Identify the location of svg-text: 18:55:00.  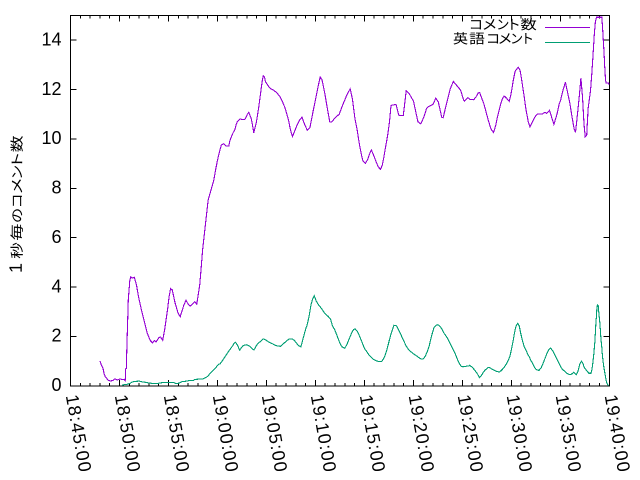
(176, 434).